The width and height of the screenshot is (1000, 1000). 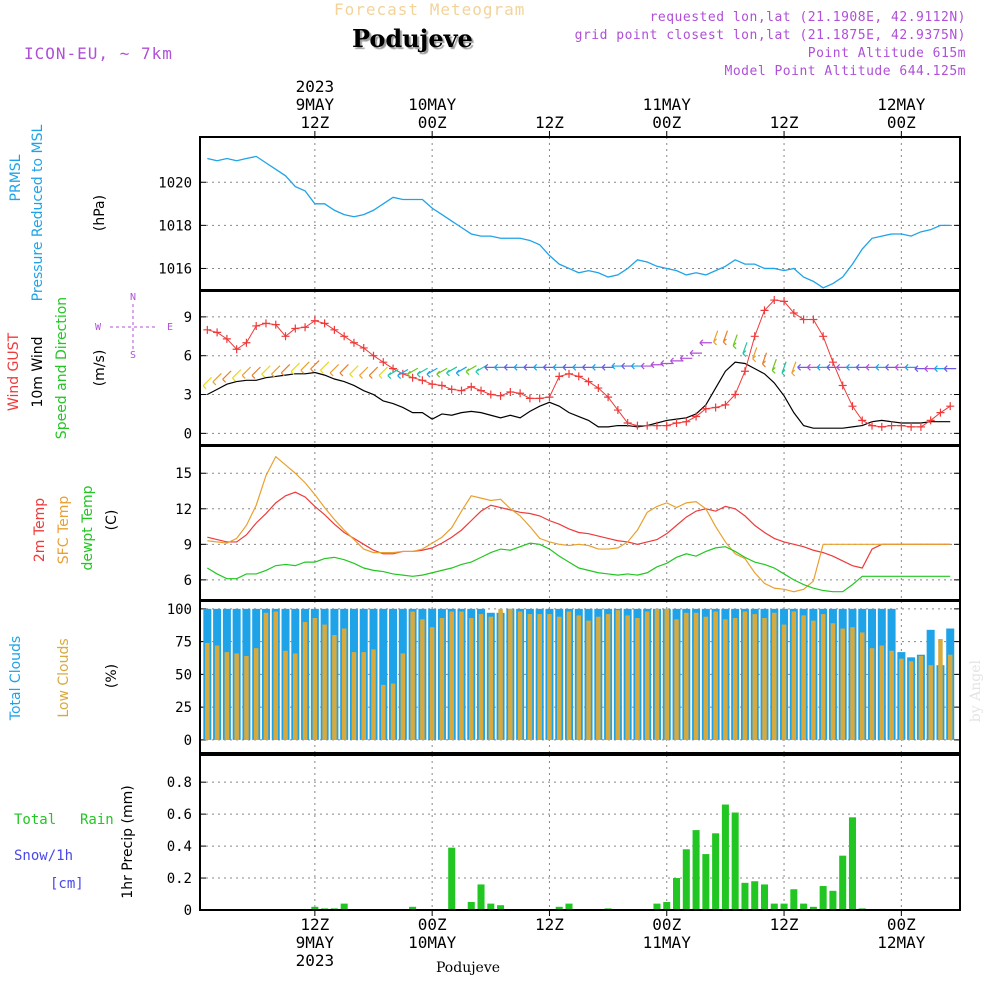 What do you see at coordinates (315, 942) in the screenshot?
I see `bottom-time-label: 9MAY` at bounding box center [315, 942].